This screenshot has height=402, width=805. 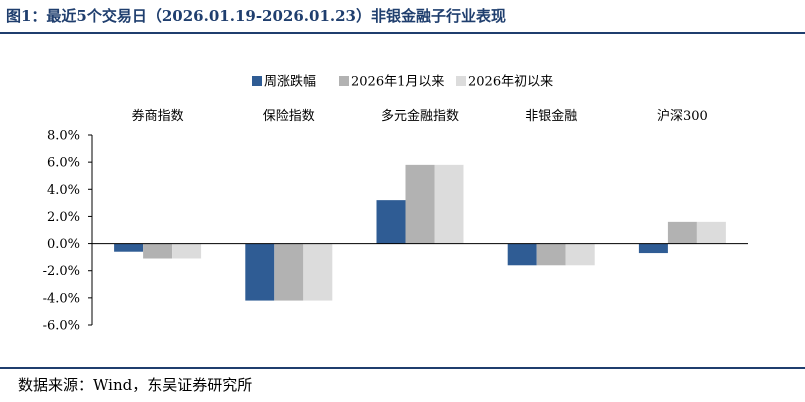 What do you see at coordinates (158, 116) in the screenshot?
I see `category-label: 券商指数` at bounding box center [158, 116].